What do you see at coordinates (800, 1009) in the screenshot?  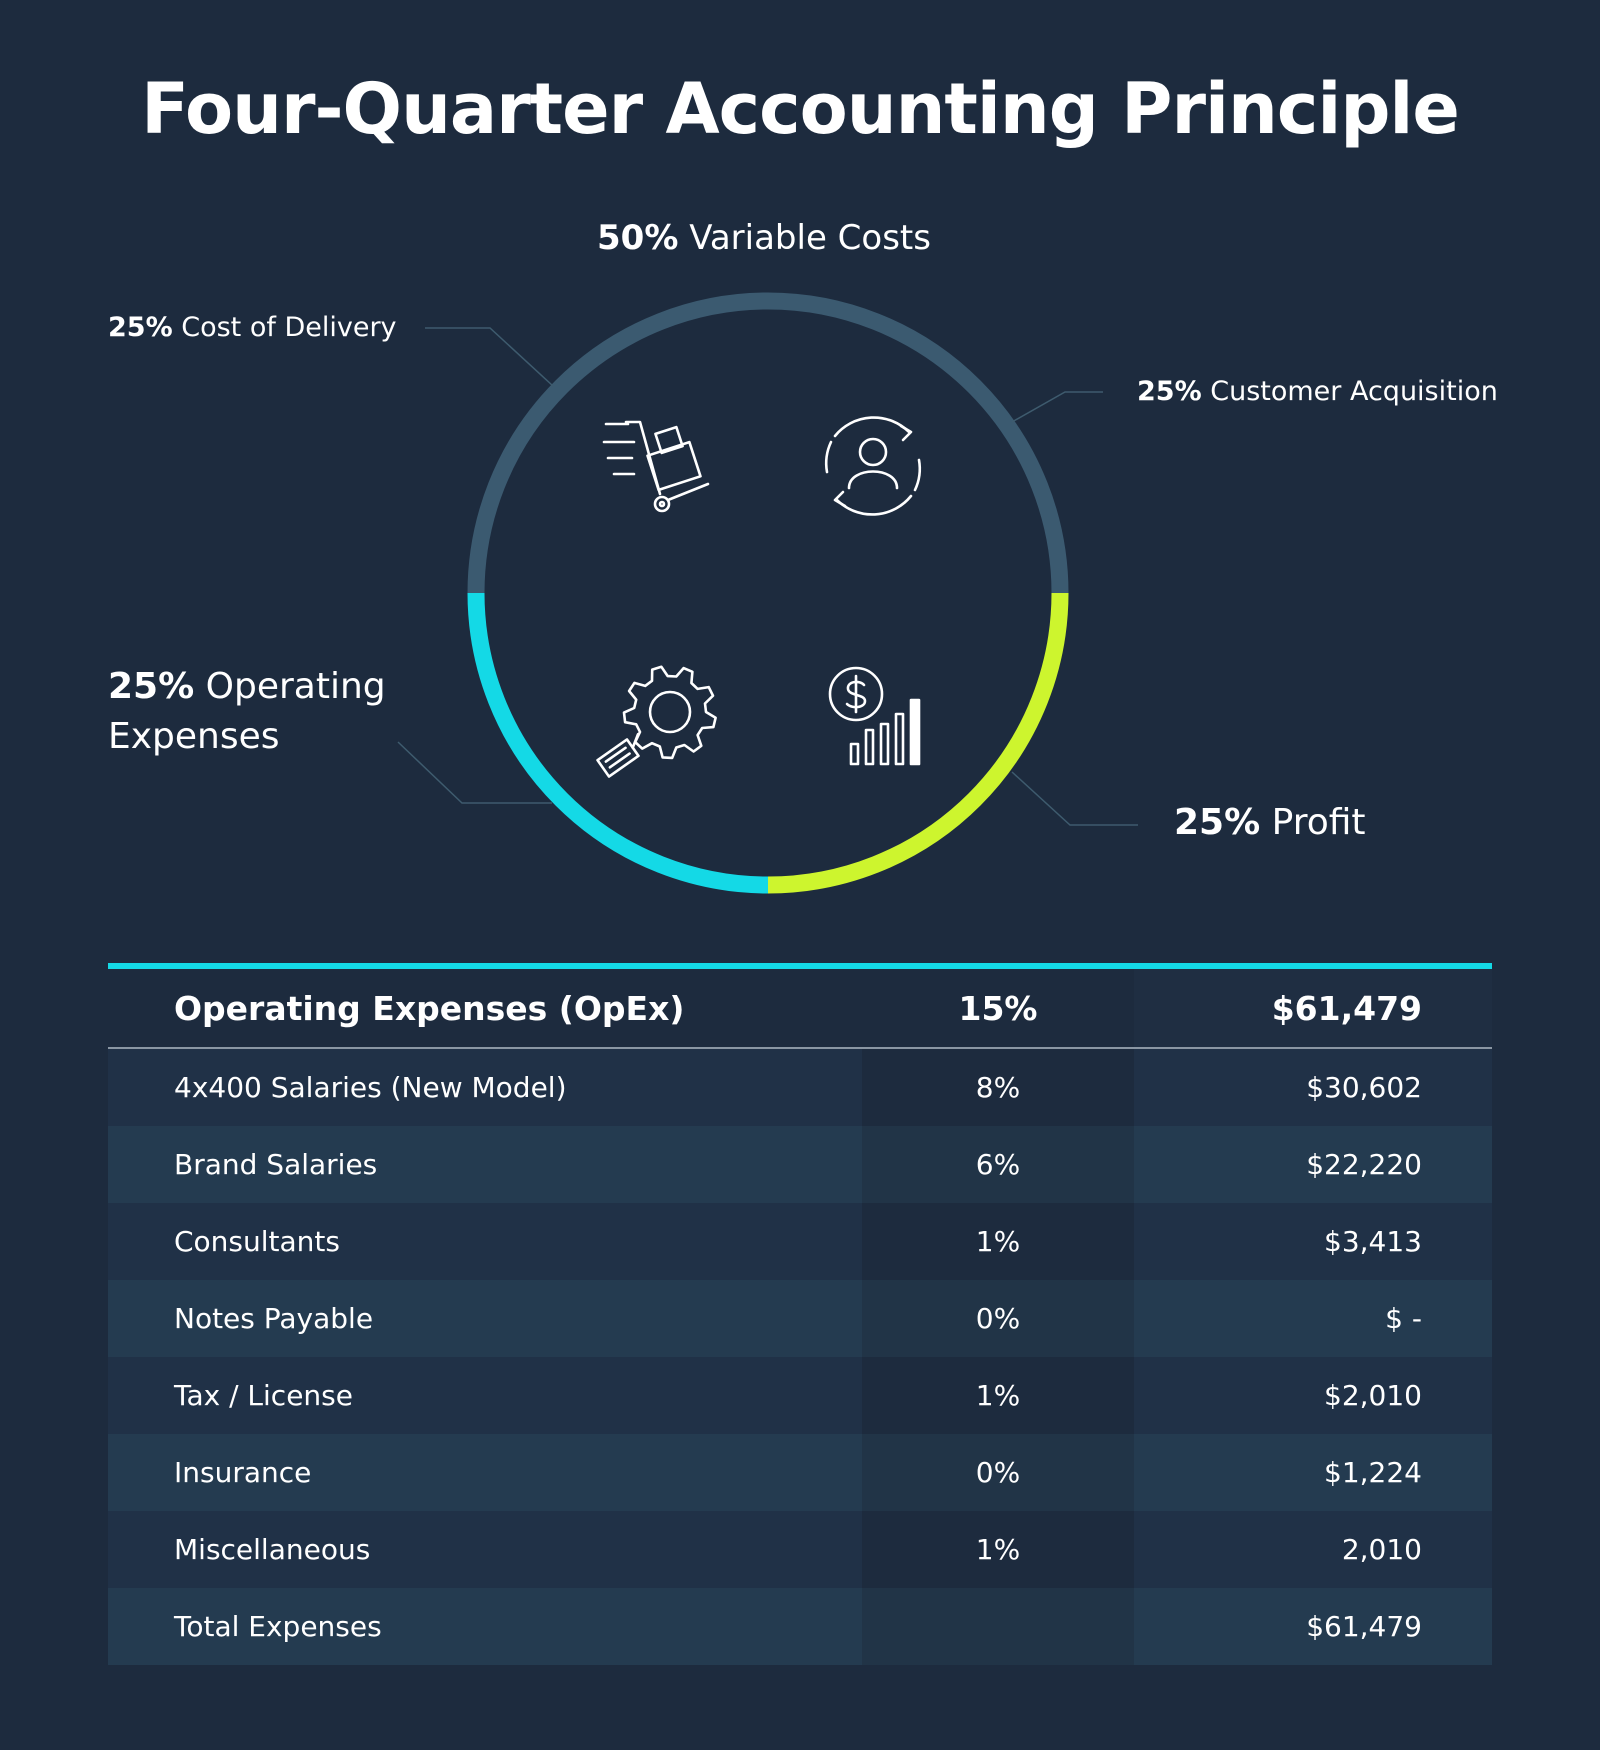 I see `table-header-row: Operating Expenses (OpEx) 15% $61,479` at bounding box center [800, 1009].